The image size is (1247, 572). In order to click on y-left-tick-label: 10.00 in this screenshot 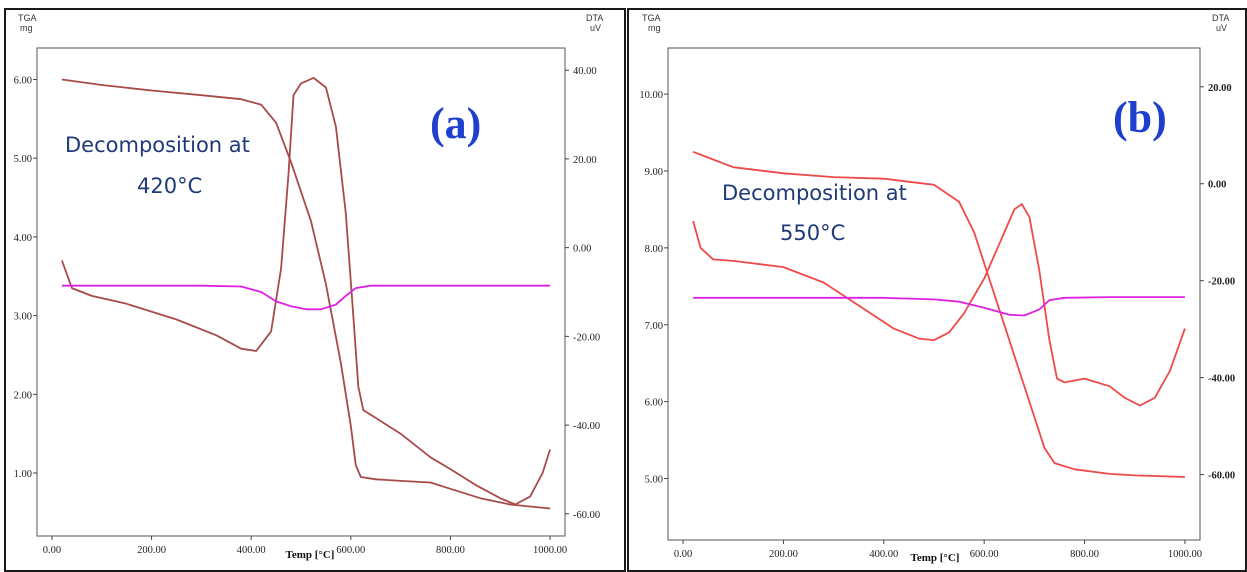, I will do `click(651, 95)`.